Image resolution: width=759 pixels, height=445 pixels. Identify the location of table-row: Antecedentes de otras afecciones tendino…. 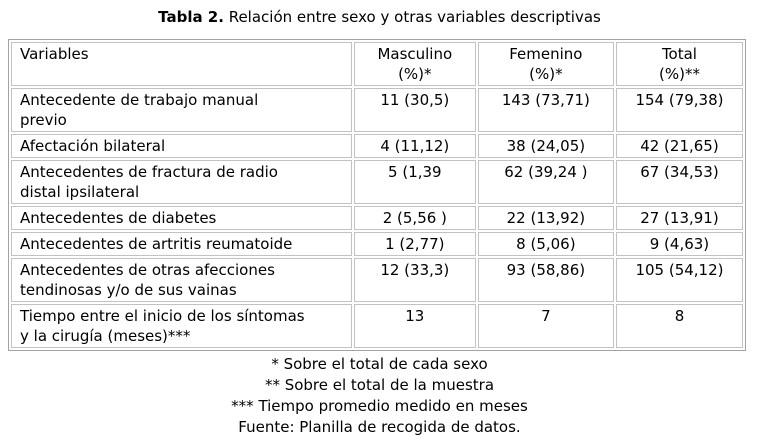
(377, 280).